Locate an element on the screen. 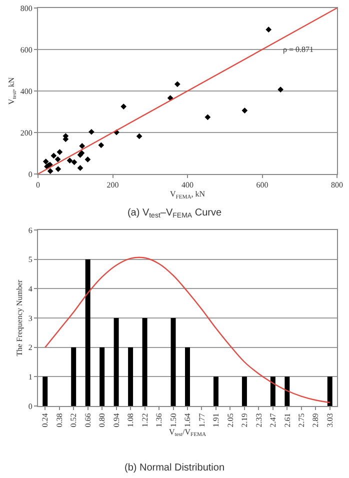 This screenshot has height=478, width=349. x-tick-label: 1.50 is located at coordinates (173, 420).